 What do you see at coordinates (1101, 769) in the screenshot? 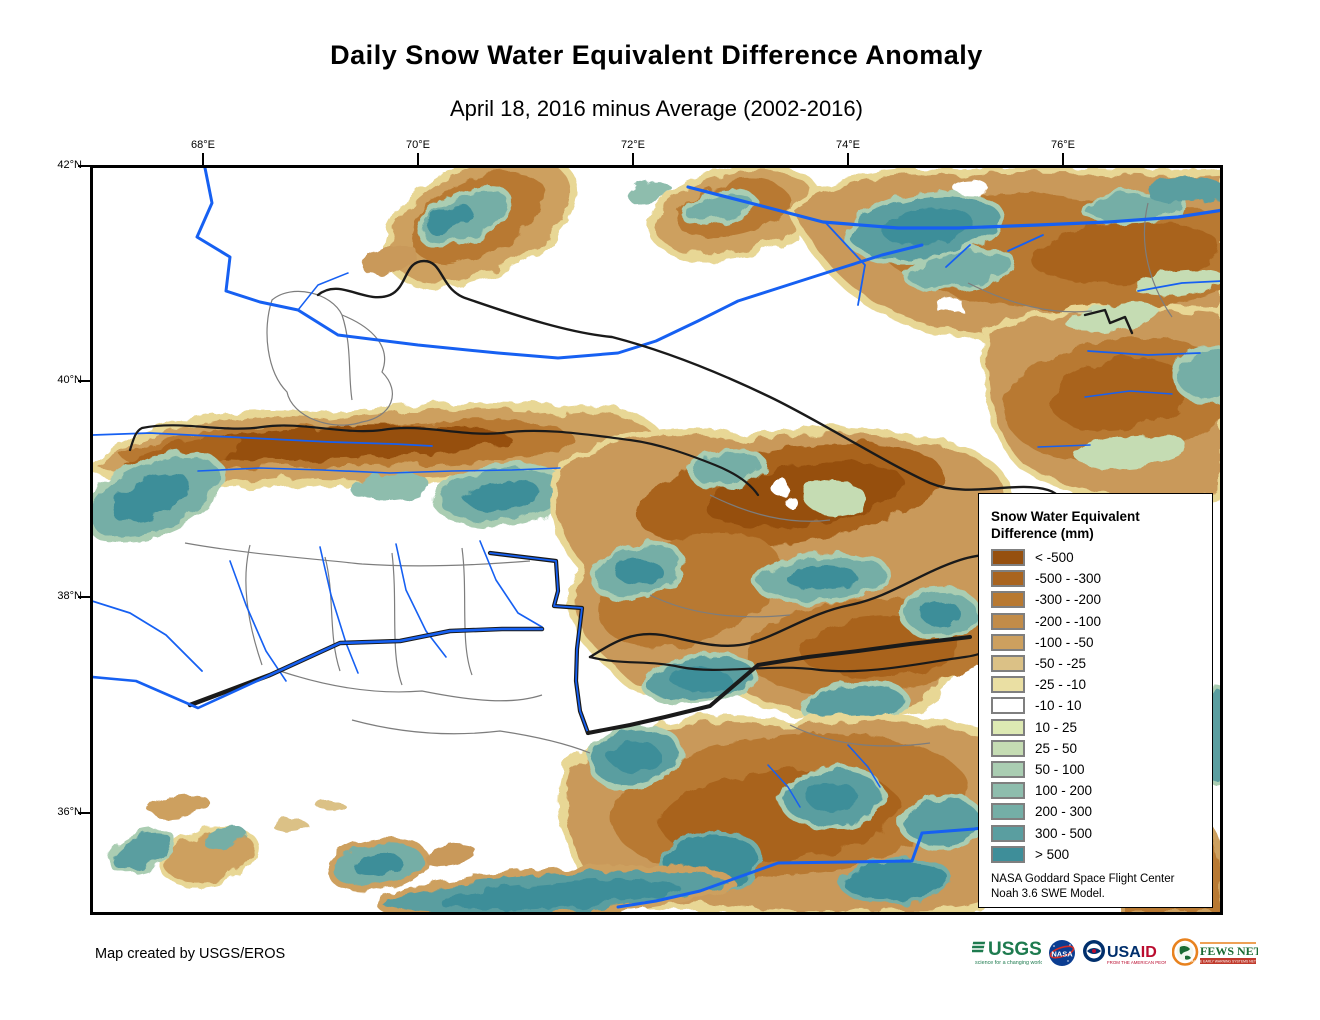
I see `legend-entry: 50 - 100` at bounding box center [1101, 769].